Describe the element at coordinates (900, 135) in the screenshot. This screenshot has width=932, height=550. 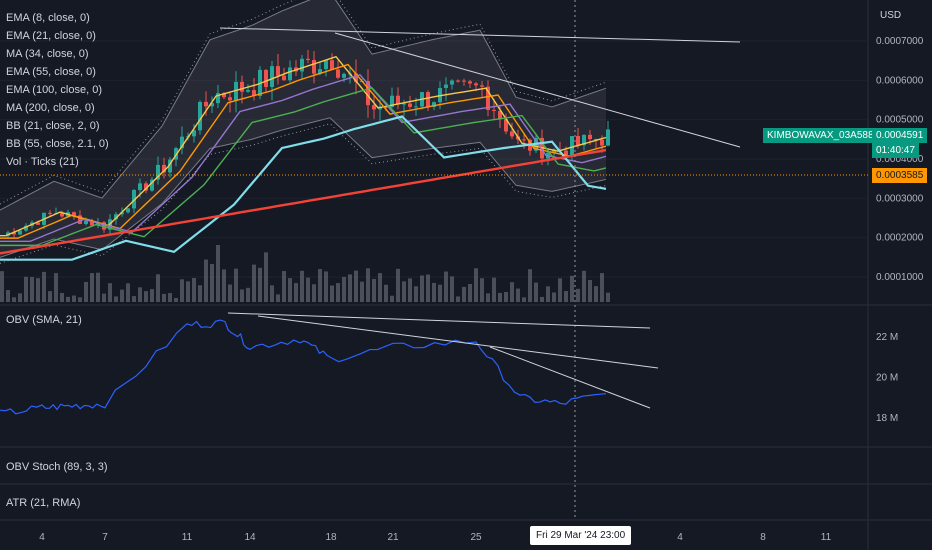
I see `last-price-badge: 0.0004591` at that location.